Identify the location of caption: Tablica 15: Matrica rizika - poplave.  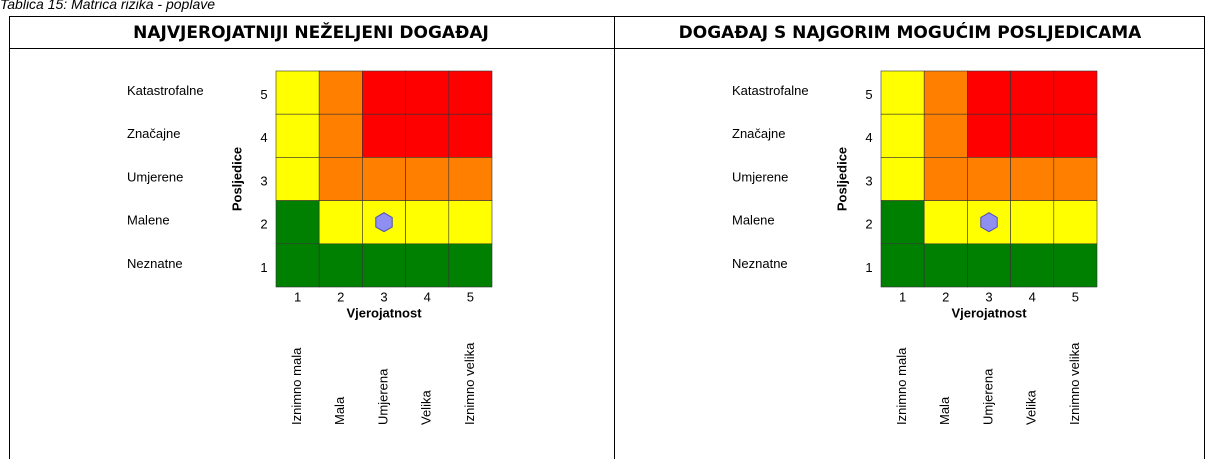
(107, 6).